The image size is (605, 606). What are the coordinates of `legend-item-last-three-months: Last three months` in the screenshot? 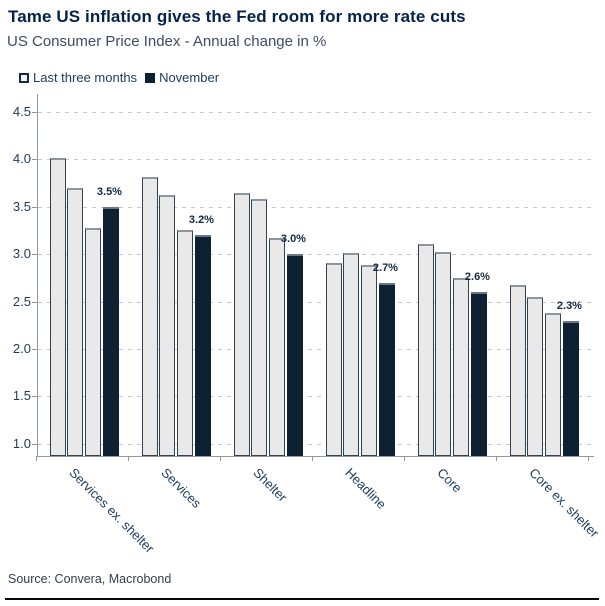 It's located at (78, 77).